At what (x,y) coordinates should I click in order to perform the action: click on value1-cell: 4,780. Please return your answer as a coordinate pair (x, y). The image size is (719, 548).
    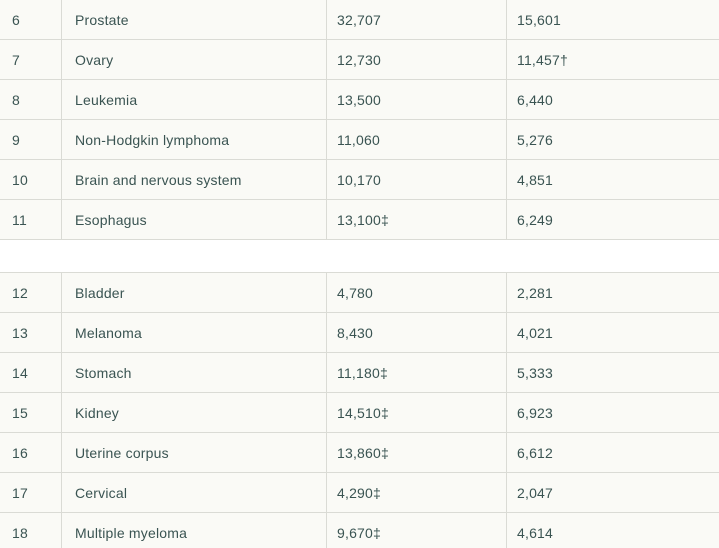
    Looking at the image, I should click on (417, 292).